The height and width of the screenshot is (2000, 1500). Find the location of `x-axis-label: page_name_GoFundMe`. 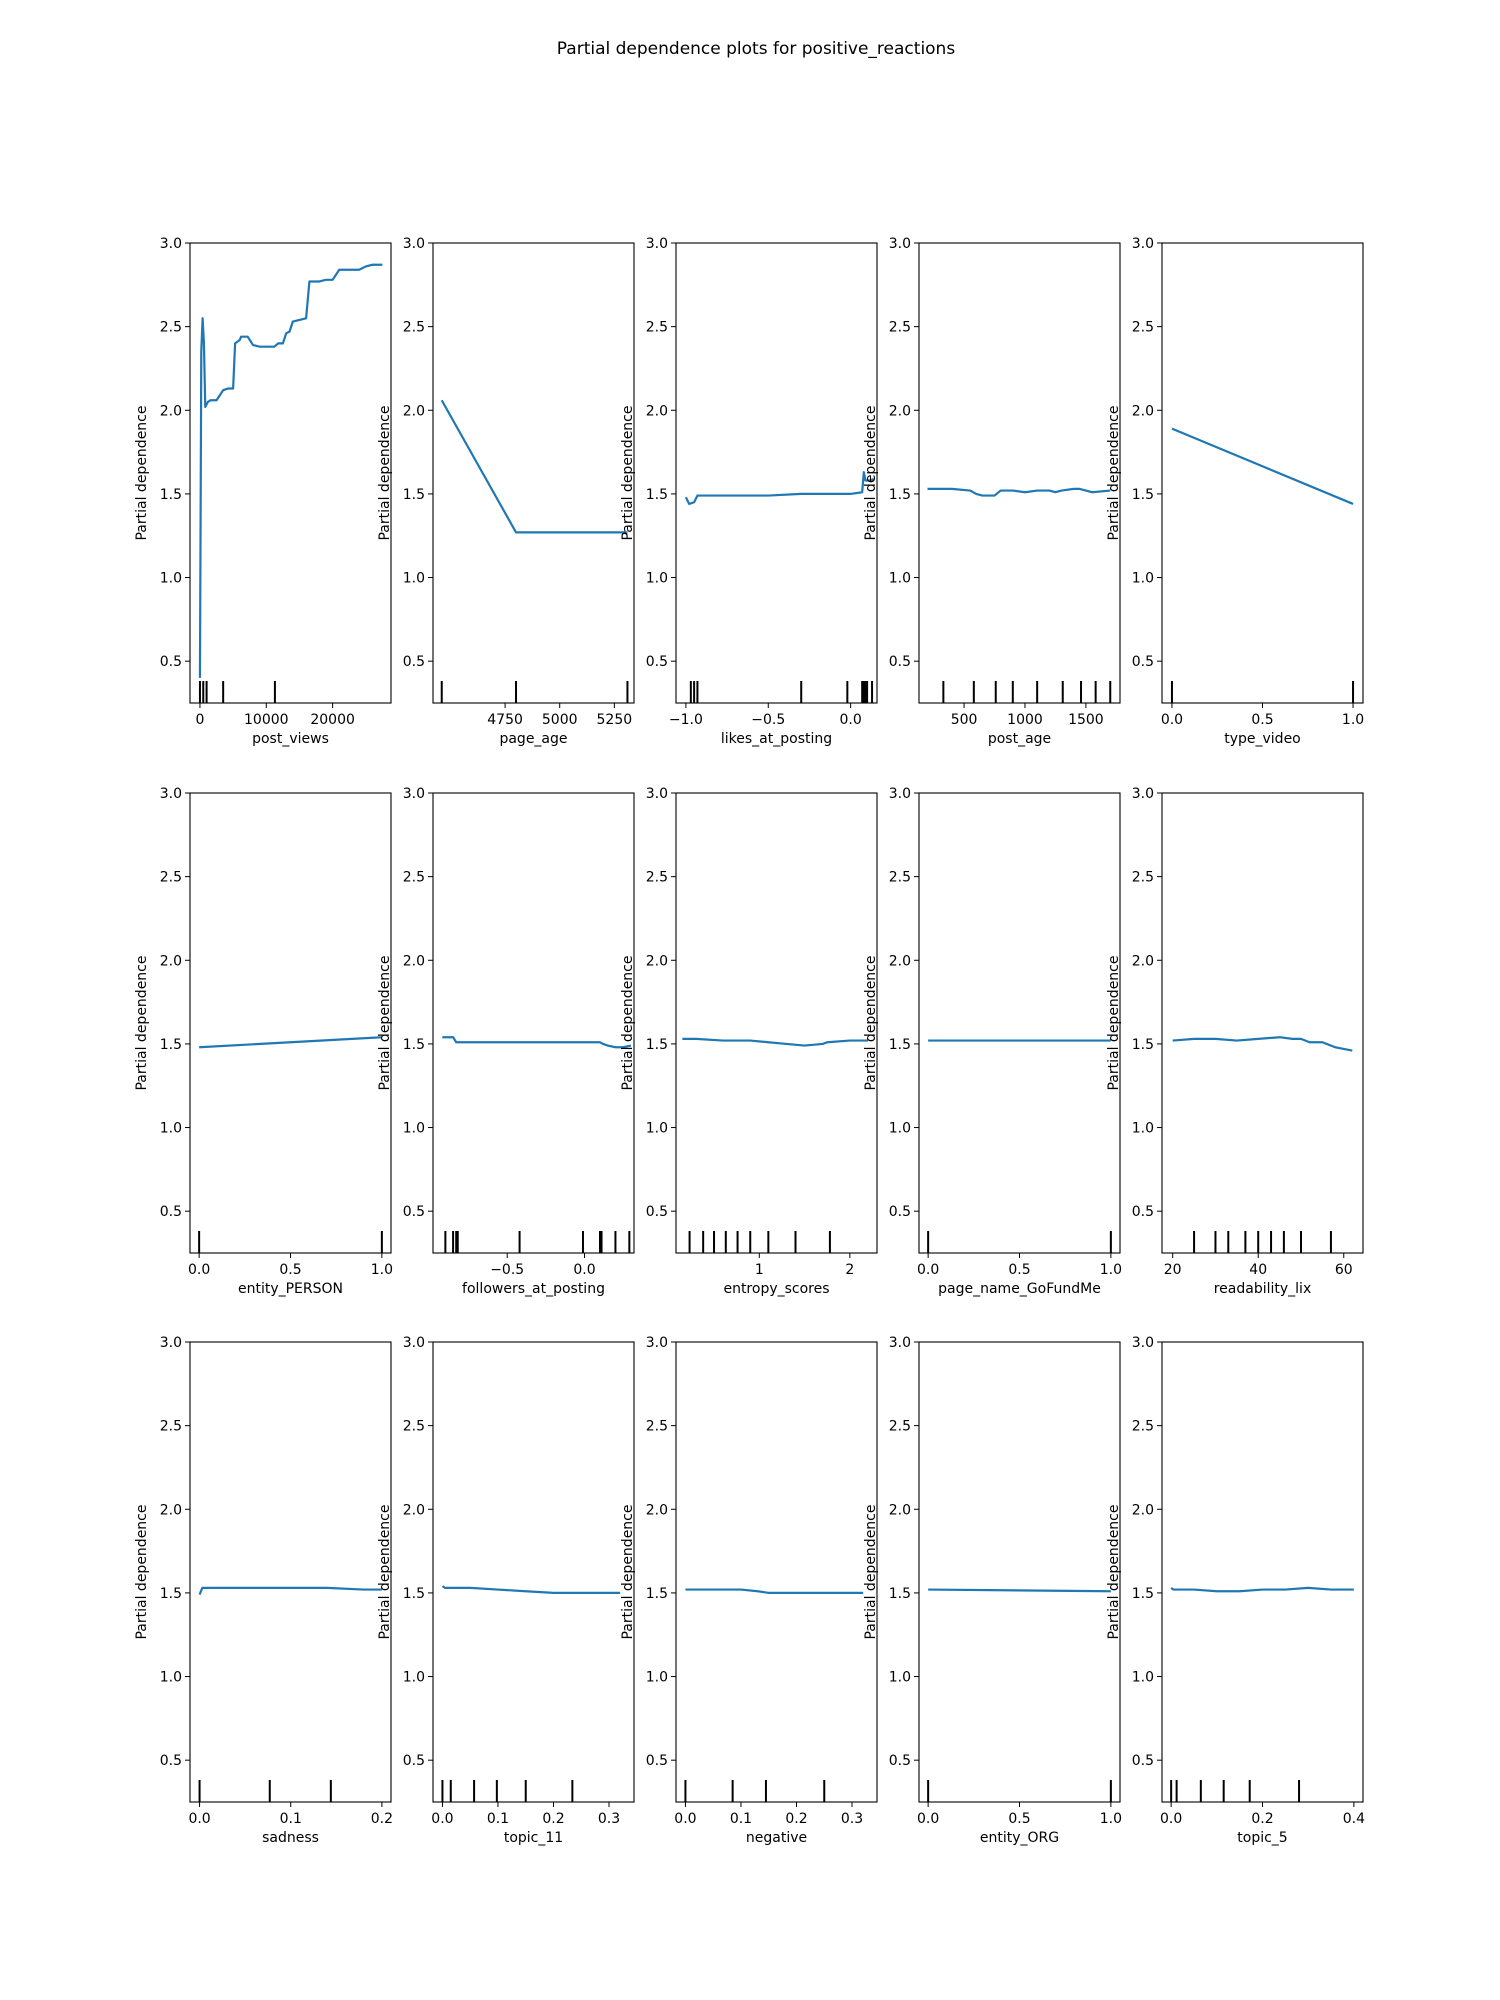

x-axis-label: page_name_GoFundMe is located at coordinates (1019, 1289).